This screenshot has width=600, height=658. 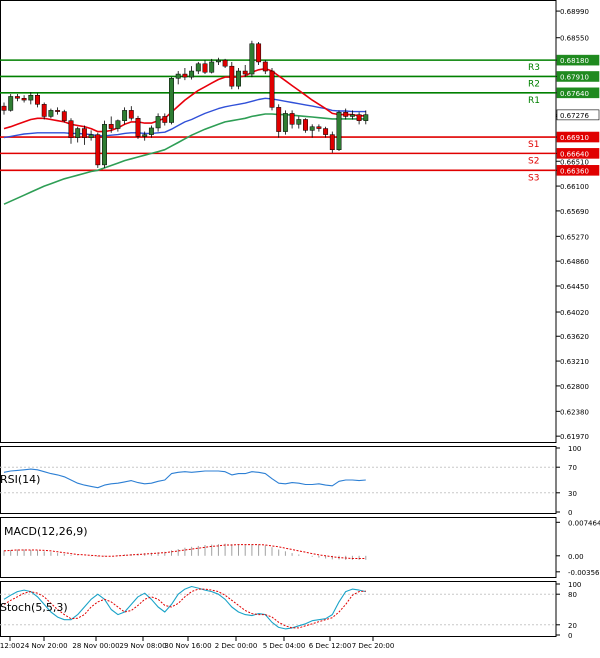 What do you see at coordinates (574, 262) in the screenshot?
I see `y-tick-label: 0.64860` at bounding box center [574, 262].